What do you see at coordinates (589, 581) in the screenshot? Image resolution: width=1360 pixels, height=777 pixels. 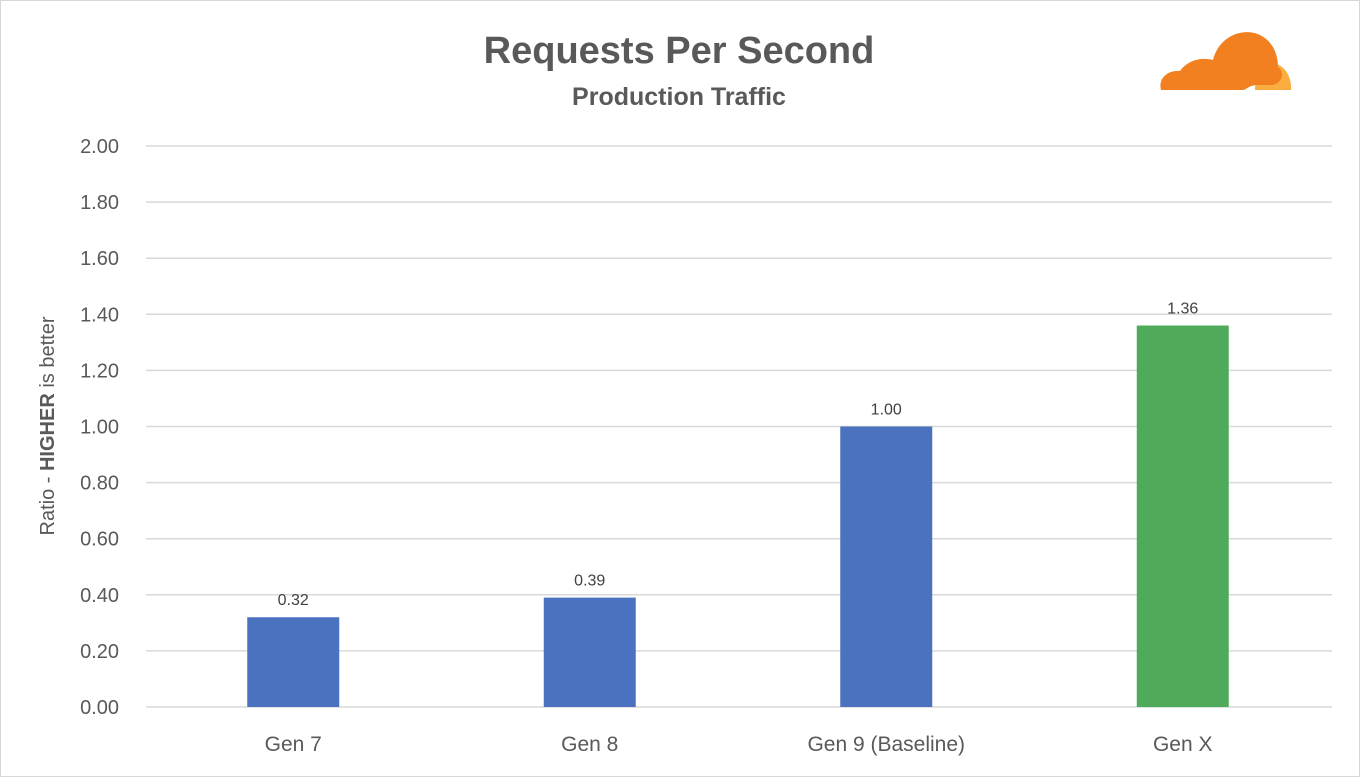 I see `data-label: 0.39` at bounding box center [589, 581].